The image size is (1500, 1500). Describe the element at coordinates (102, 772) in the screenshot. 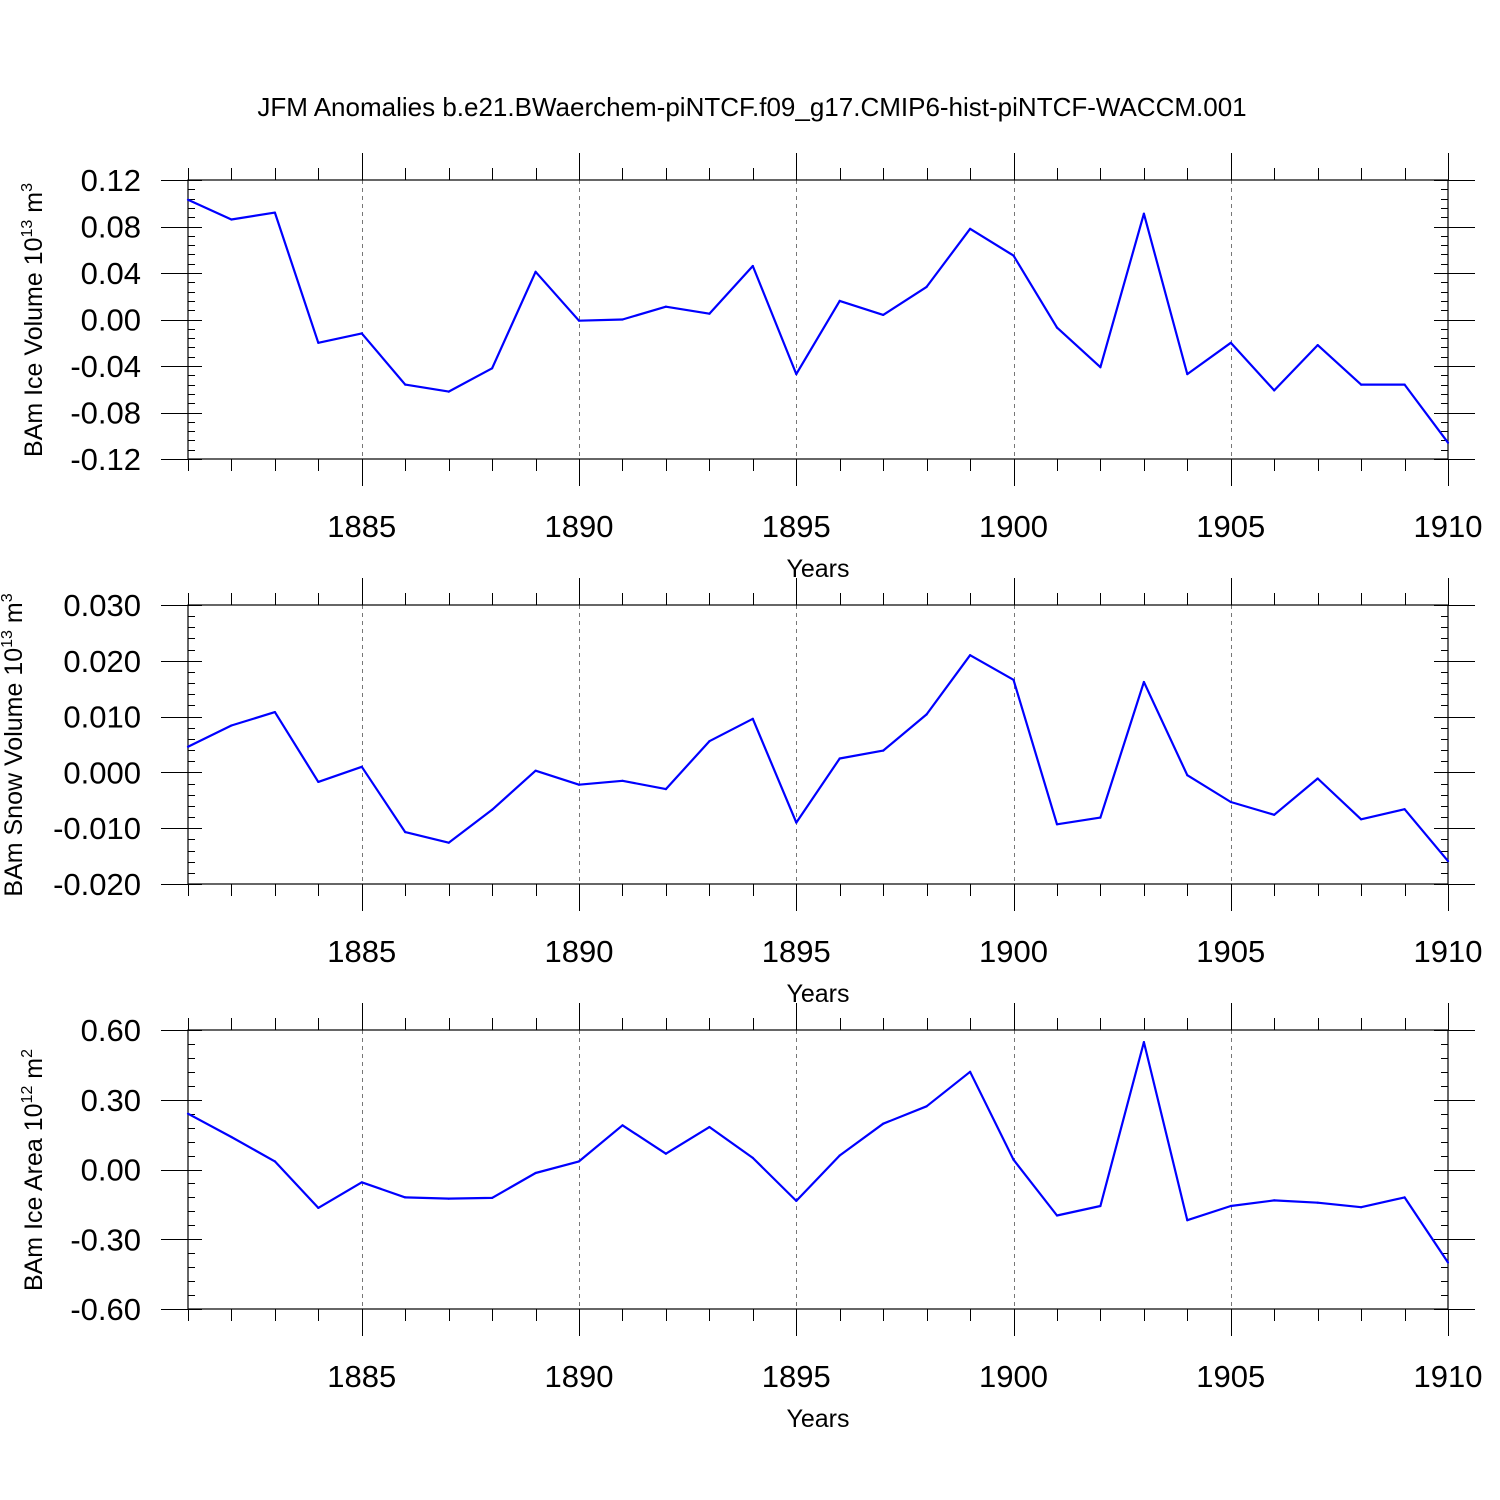

I see `y-tick-label: 0.000` at that location.